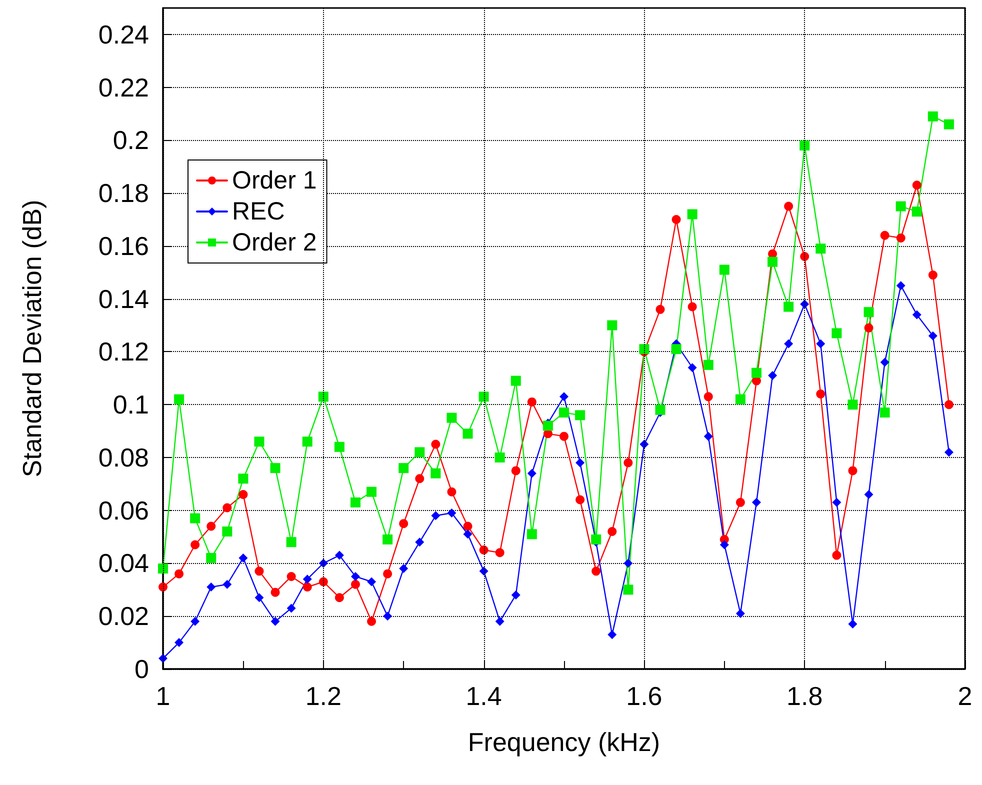 Image resolution: width=982 pixels, height=785 pixels. Describe the element at coordinates (564, 742) in the screenshot. I see `x-axis-title: Frequency (kHz)` at that location.